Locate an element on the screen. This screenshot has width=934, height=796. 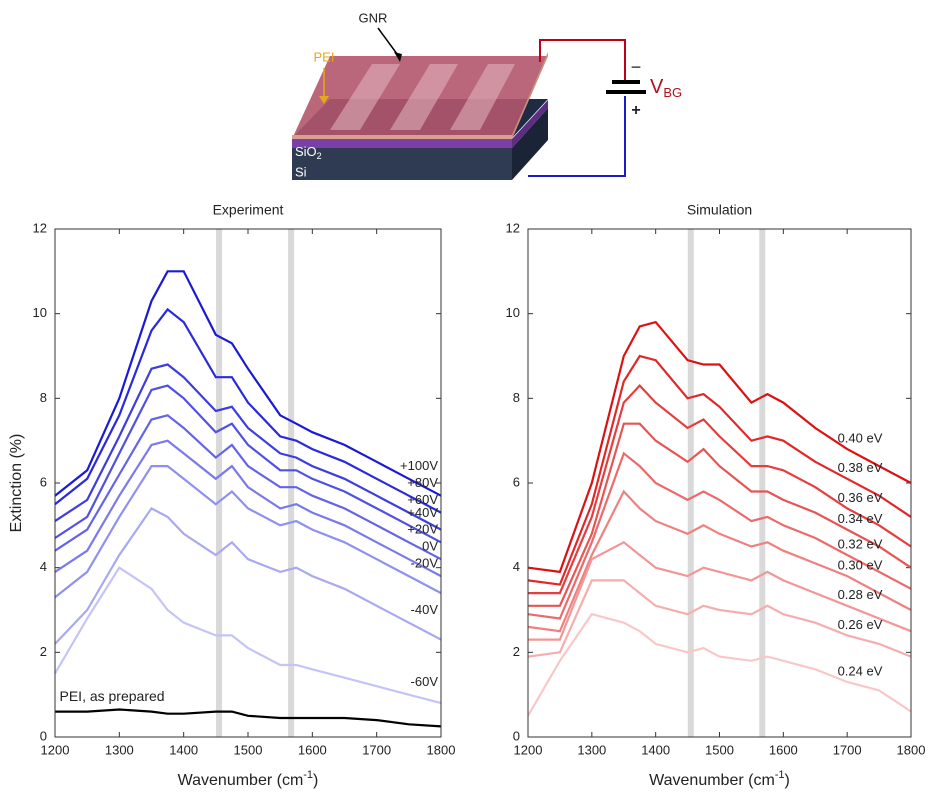
series-label: 0.32 eV is located at coordinates (860, 543).